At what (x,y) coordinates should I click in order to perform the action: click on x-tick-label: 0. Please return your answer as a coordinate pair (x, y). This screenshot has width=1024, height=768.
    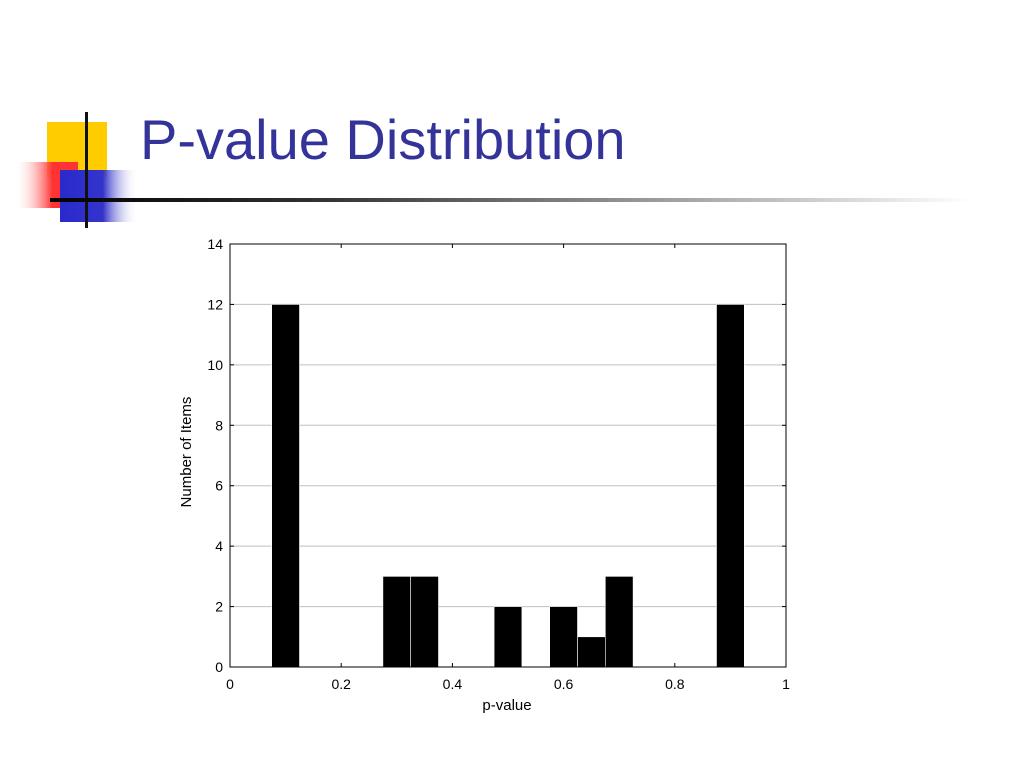
    Looking at the image, I should click on (230, 684).